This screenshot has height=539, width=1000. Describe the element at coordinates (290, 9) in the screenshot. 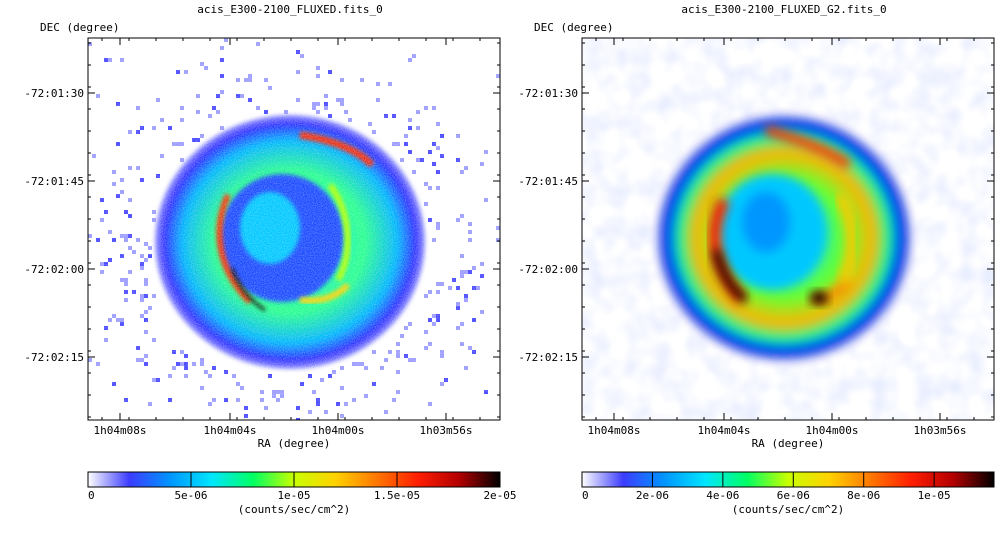

I see `panel-title: acis_E300-2100_FLUXED.fits_0` at that location.